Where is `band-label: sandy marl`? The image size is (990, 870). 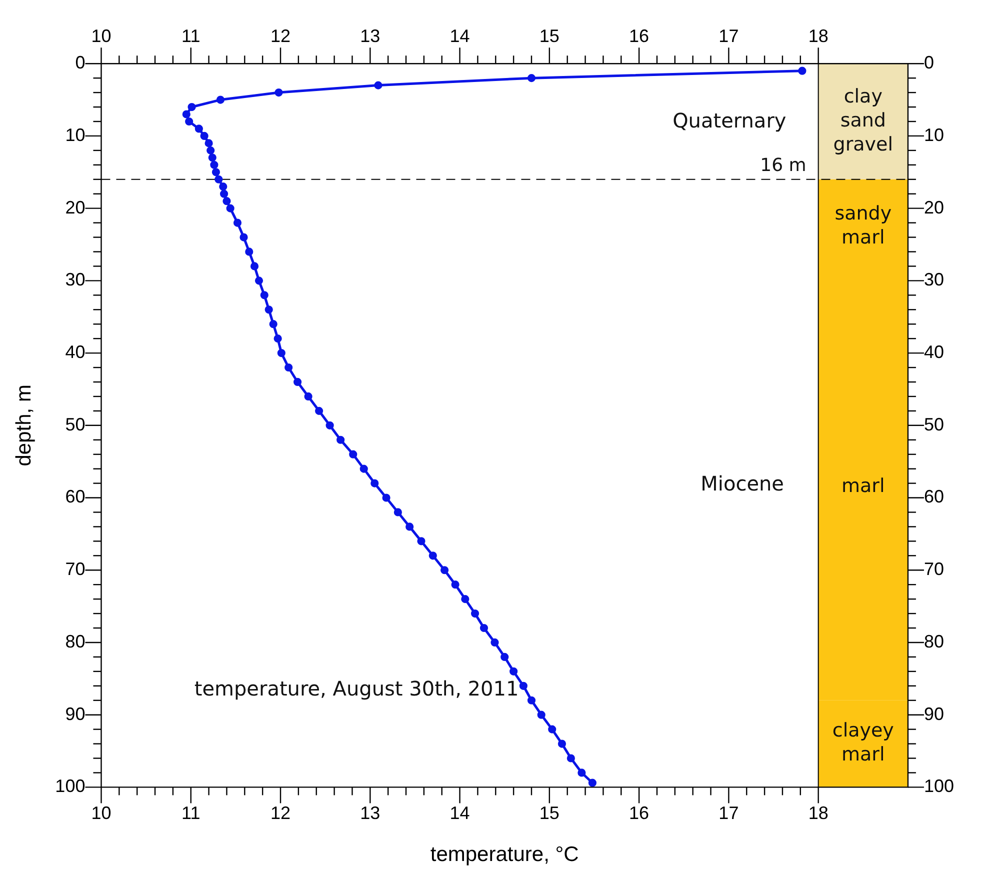
band-label: sandy marl is located at coordinates (863, 225).